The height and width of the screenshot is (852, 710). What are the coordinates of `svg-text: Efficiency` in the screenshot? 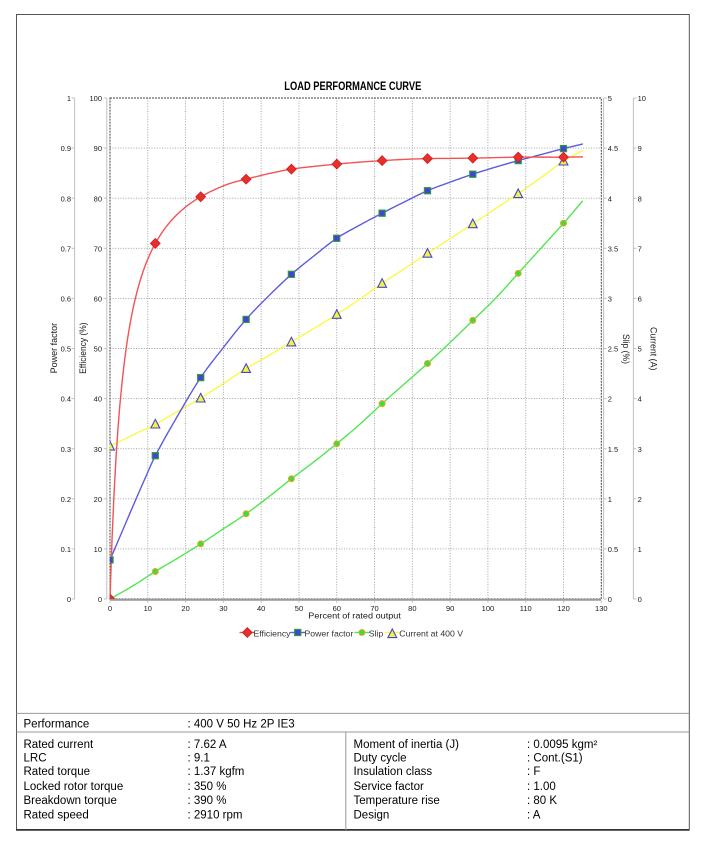 It's located at (273, 634).